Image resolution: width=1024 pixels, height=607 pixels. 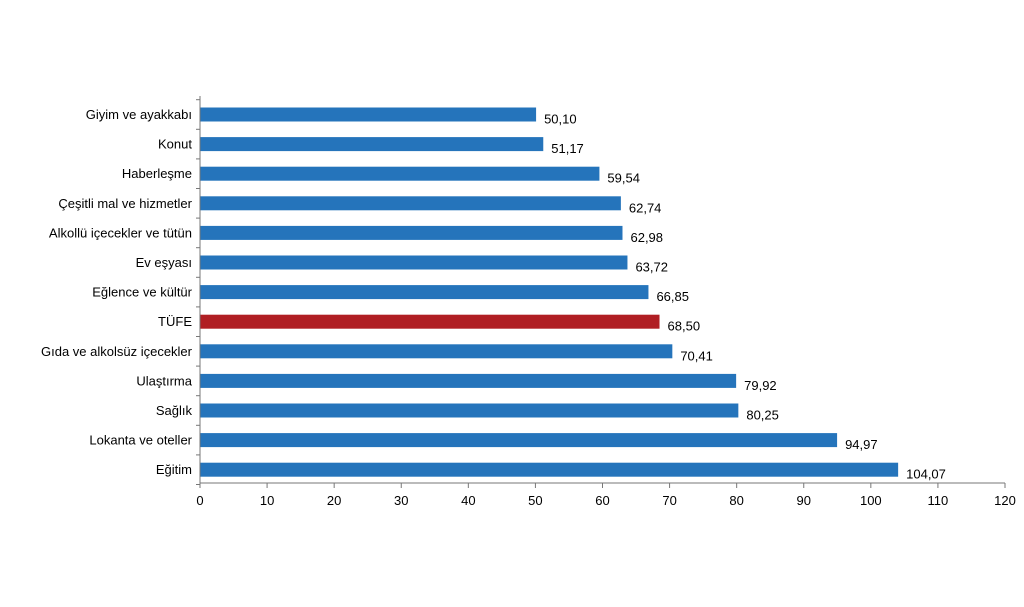 I want to click on value-label-12: 104,07, so click(x=926, y=474).